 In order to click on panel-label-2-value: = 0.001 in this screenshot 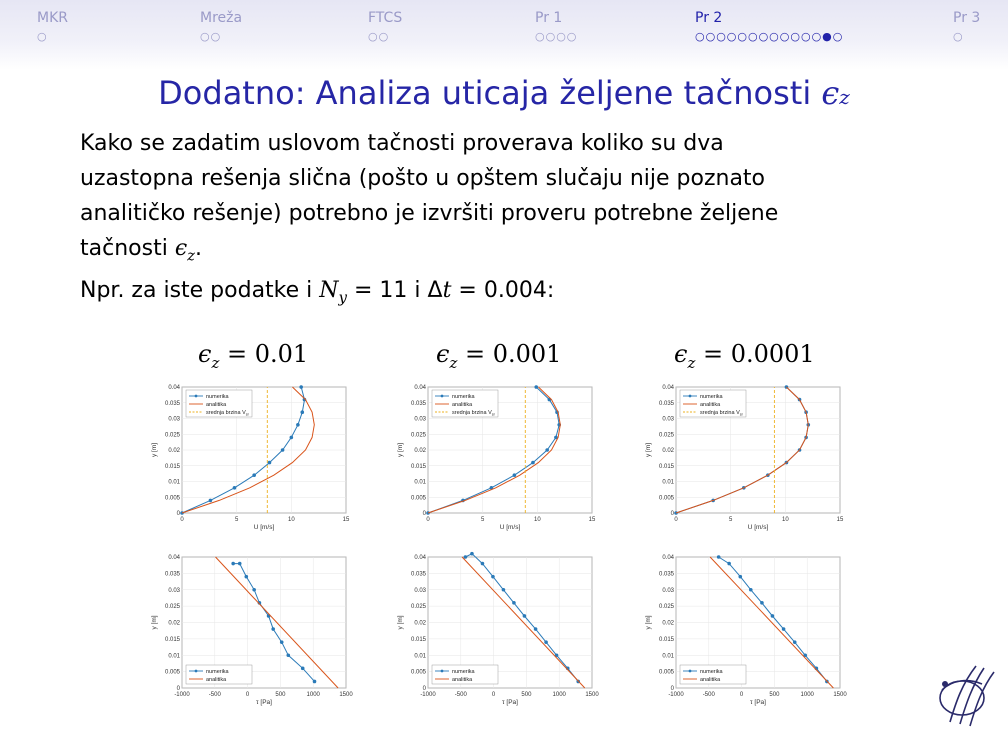, I will do `click(509, 354)`.